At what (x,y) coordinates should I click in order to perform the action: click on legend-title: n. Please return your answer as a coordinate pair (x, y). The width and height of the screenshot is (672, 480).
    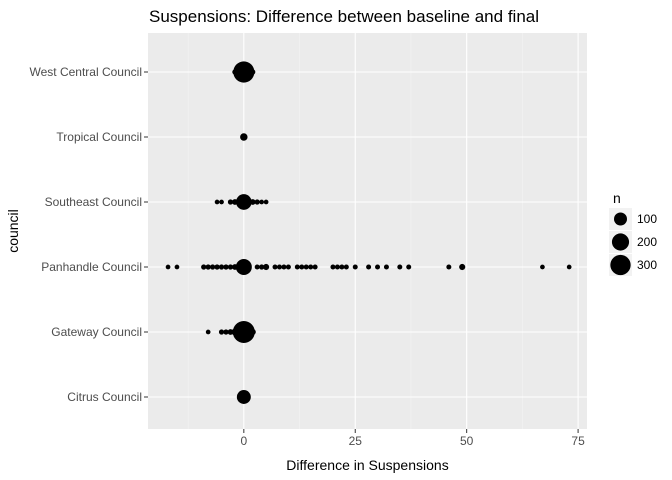
    Looking at the image, I should click on (617, 198).